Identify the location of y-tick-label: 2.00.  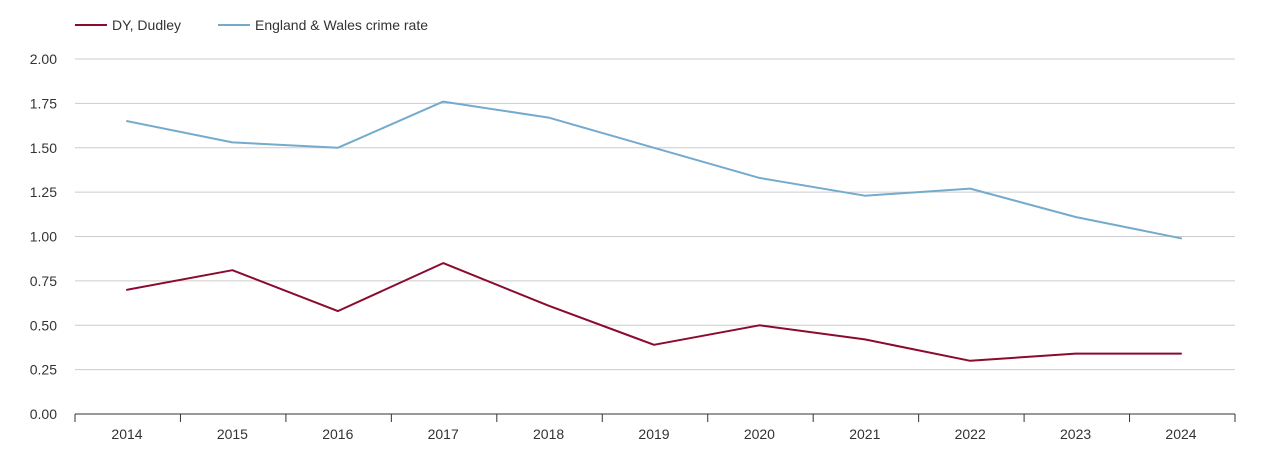
(43, 59).